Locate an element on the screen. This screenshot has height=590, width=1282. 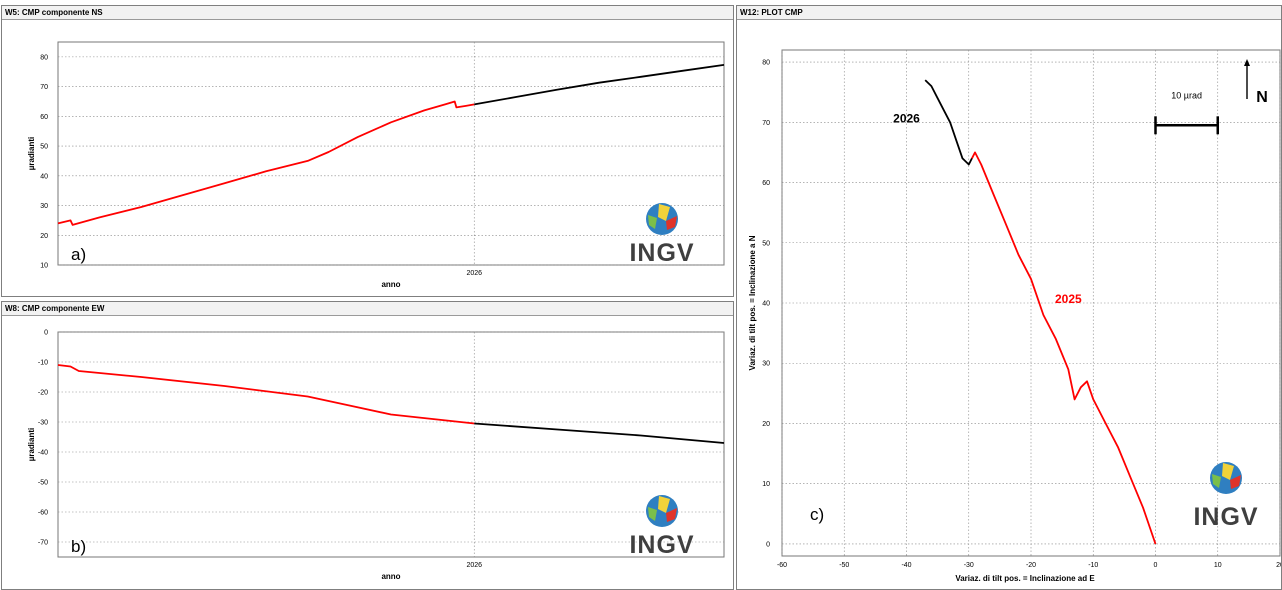
ns-ytick-label: 40 is located at coordinates (44, 176).